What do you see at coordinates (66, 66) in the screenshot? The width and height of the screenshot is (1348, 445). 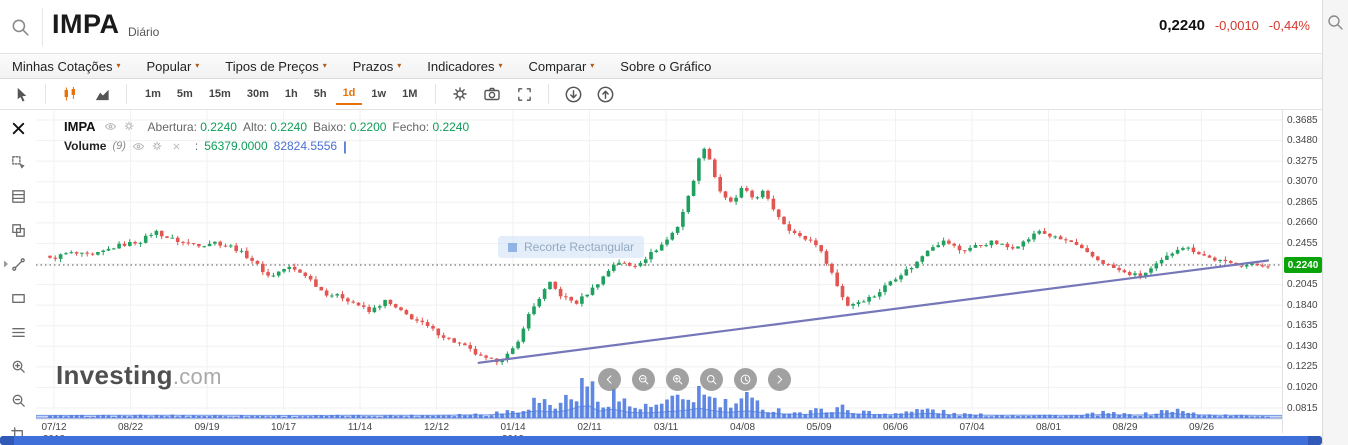 I see `menu-item-minhas-cotacoes: Minhas Cotações ▾` at bounding box center [66, 66].